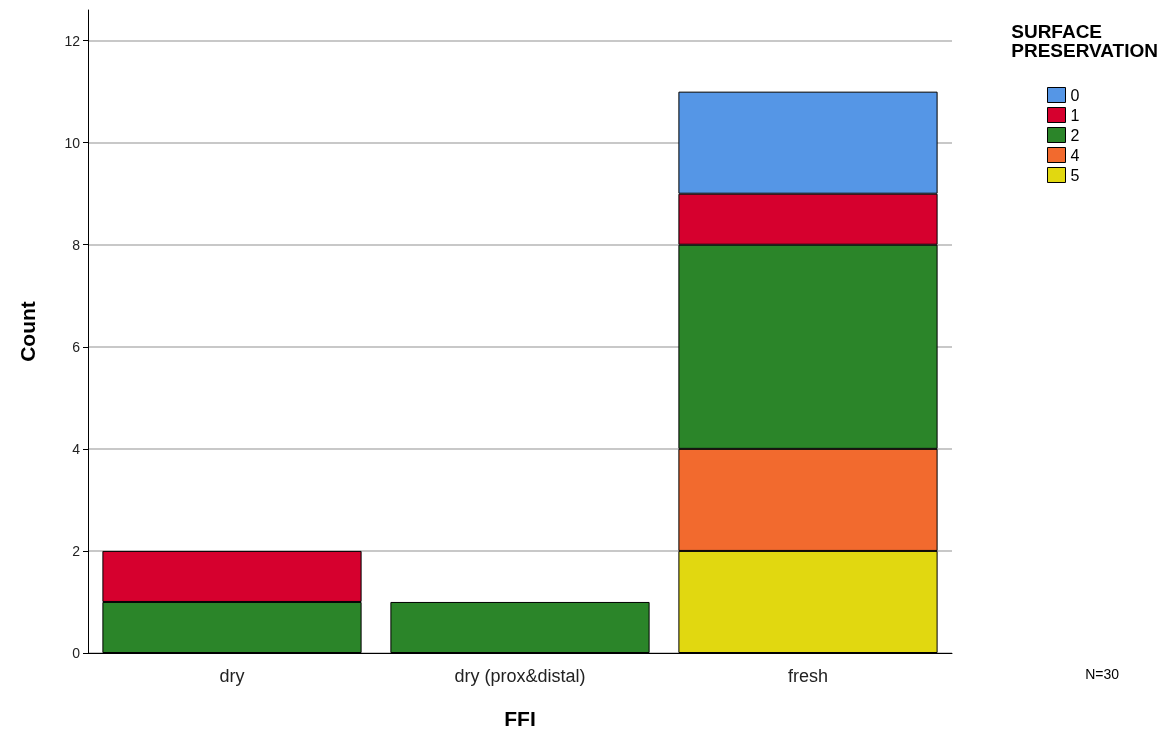 The image size is (1164, 741). I want to click on legend-label: 2, so click(1075, 135).